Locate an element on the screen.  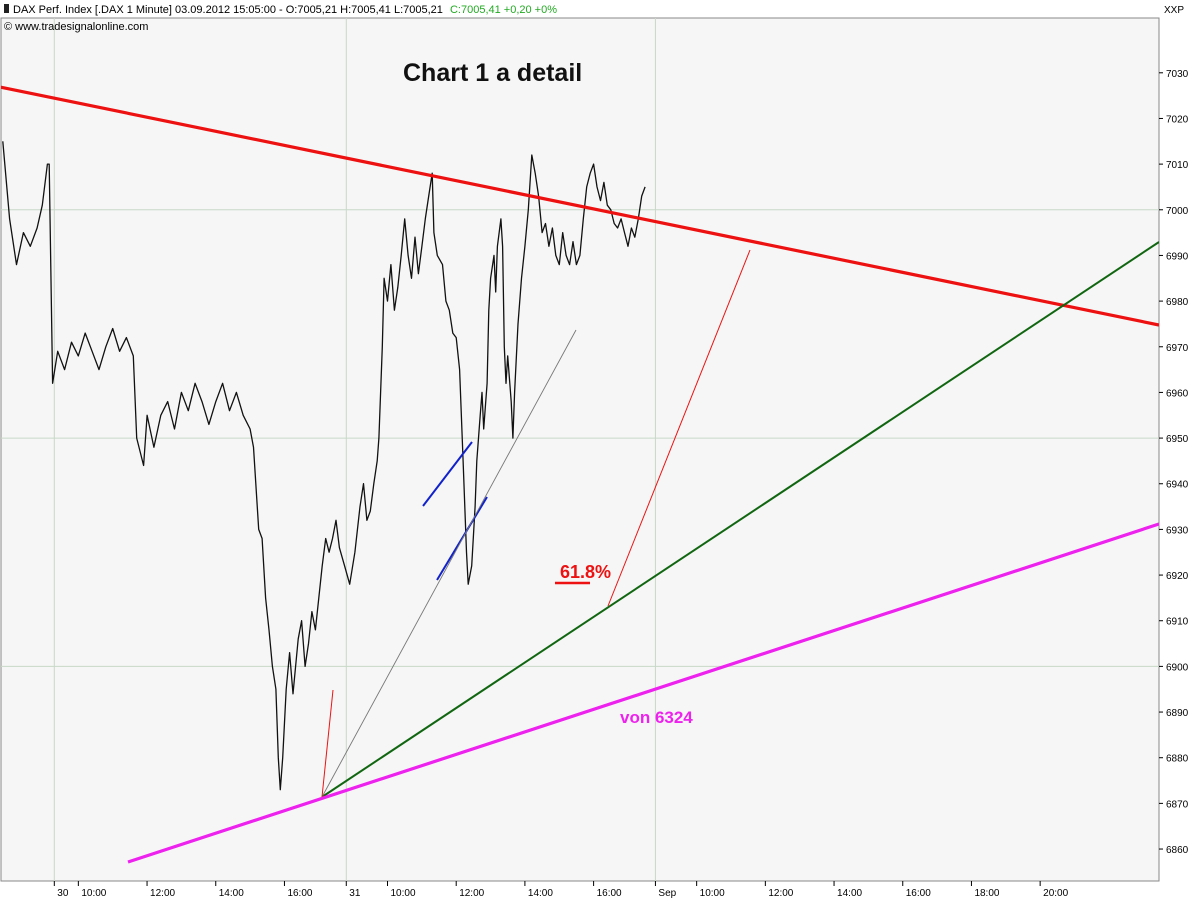
y-tick-label-6940: 6940 is located at coordinates (1177, 485).